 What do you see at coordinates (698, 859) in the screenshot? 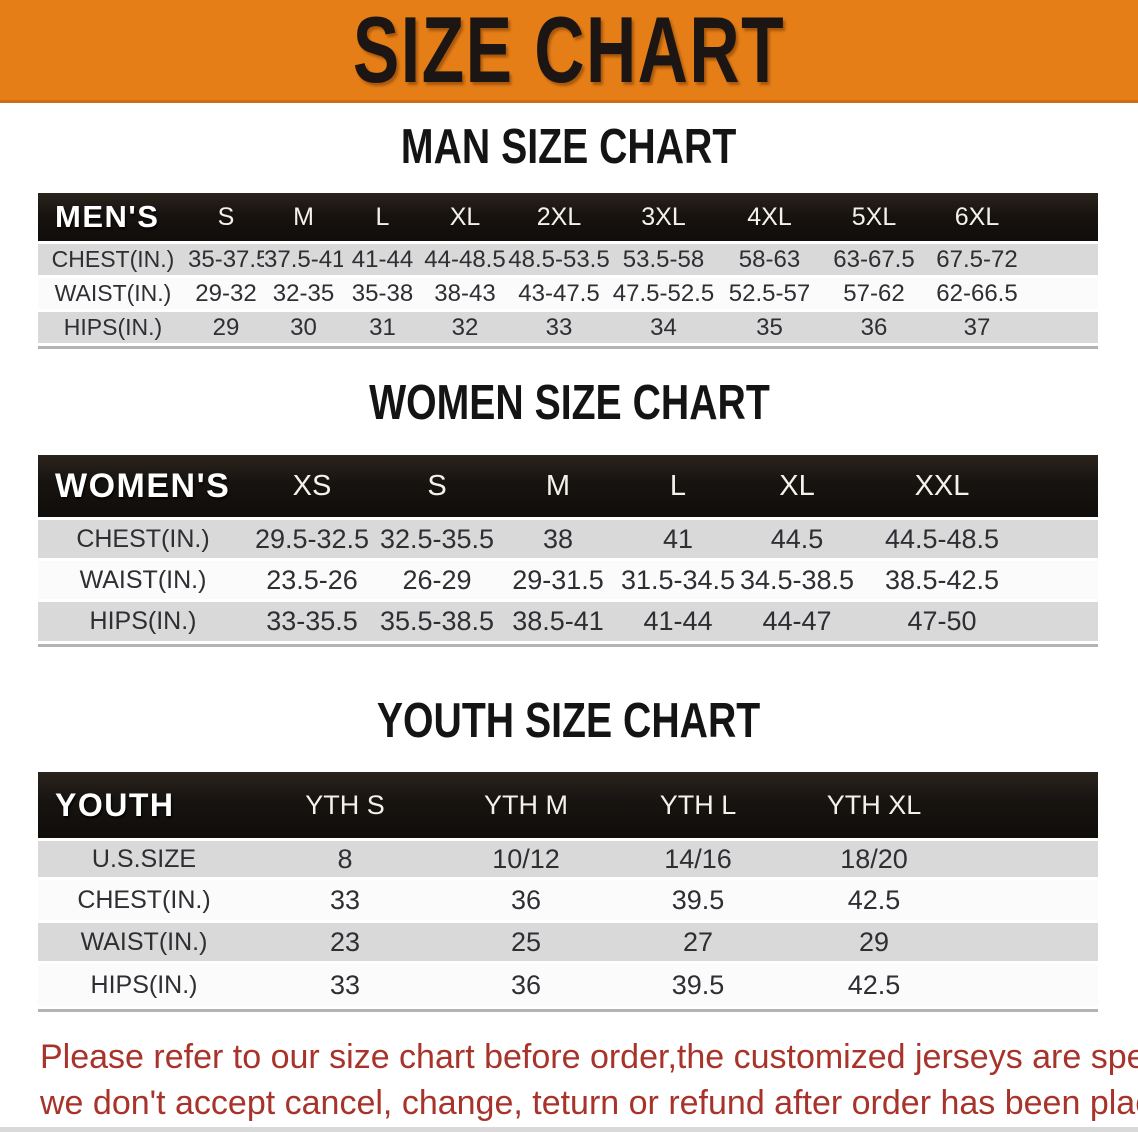
I see `size-value-cell: 14/16` at bounding box center [698, 859].